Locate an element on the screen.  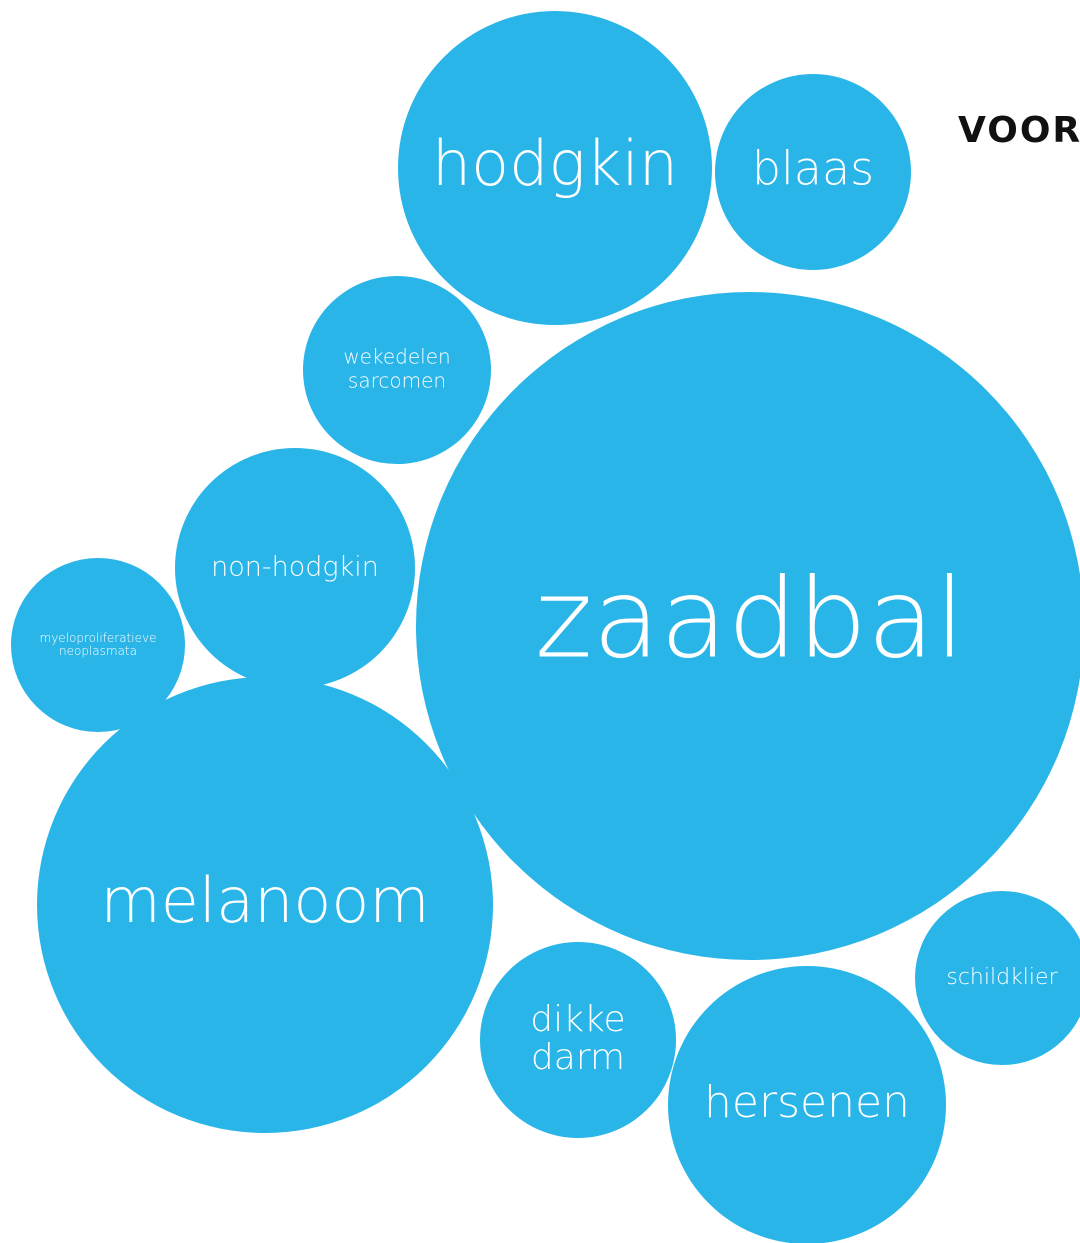
bubble-label: neoplasmata is located at coordinates (98, 651).